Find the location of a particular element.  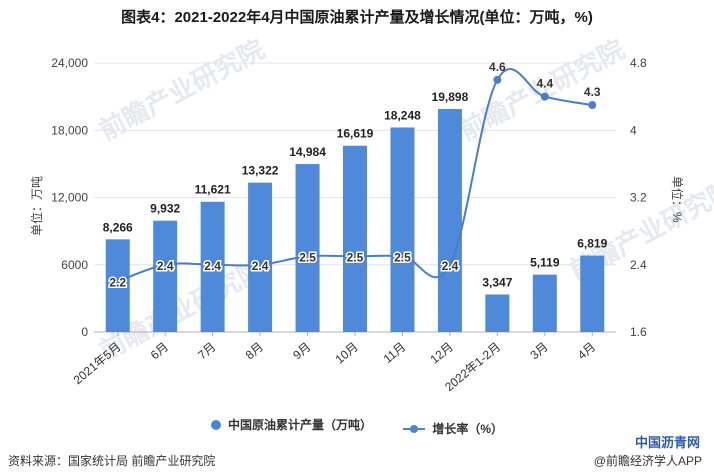

y-tick-label: 6000 is located at coordinates (74, 265).